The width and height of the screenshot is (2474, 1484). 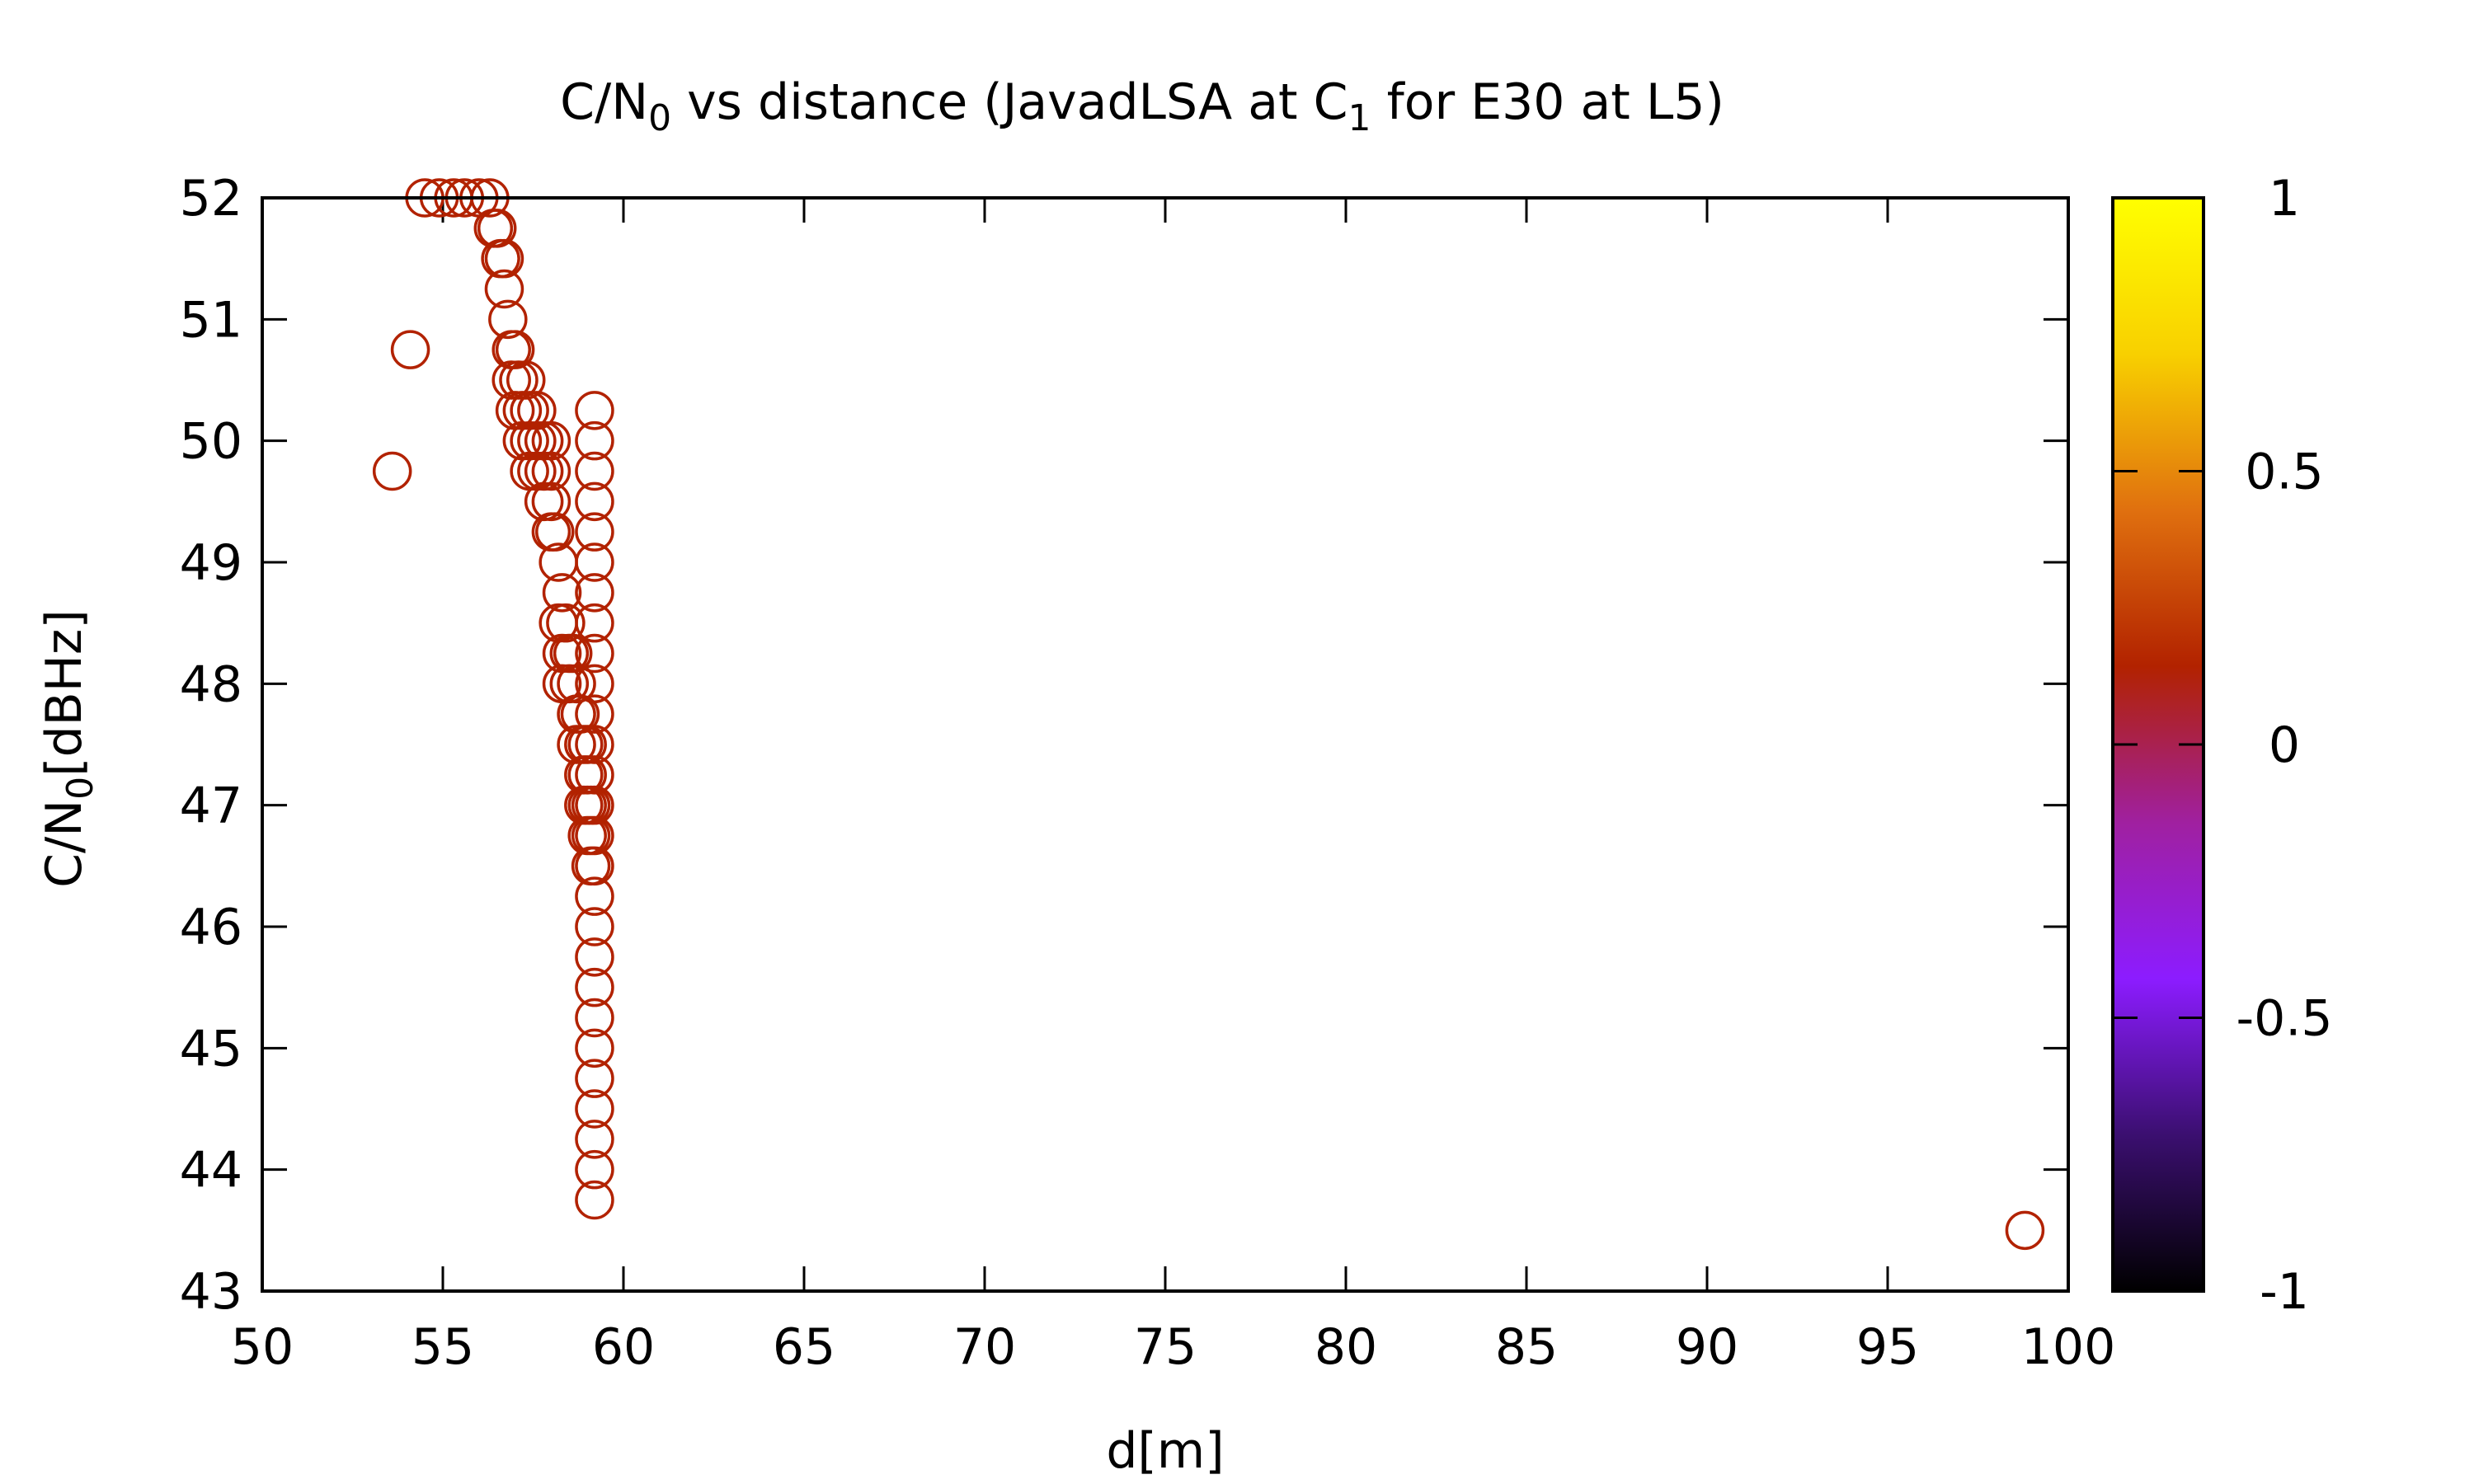 What do you see at coordinates (1707, 1347) in the screenshot?
I see `x-tick-label: 90` at bounding box center [1707, 1347].